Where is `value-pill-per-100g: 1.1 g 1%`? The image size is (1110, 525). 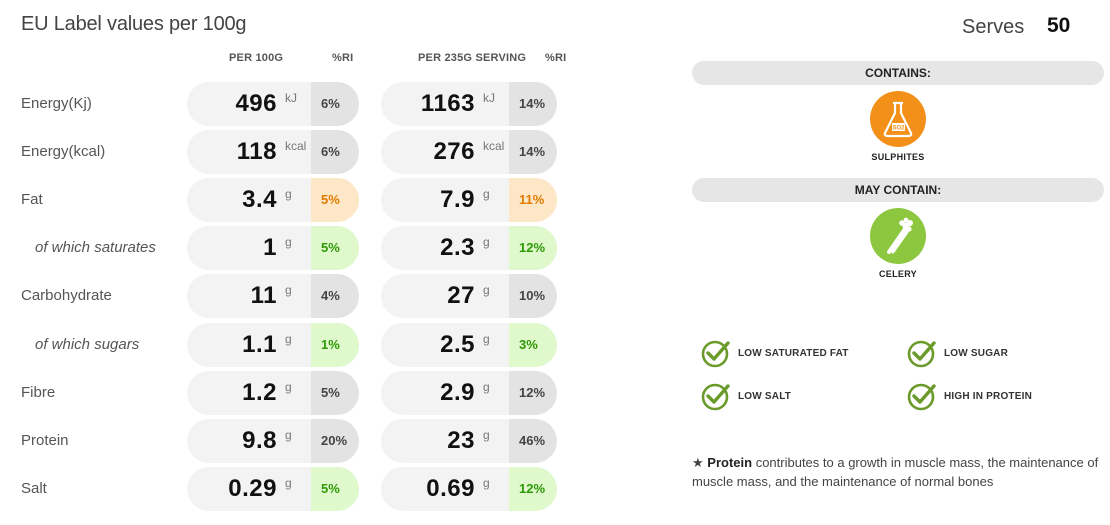 value-pill-per-100g: 1.1 g 1% is located at coordinates (273, 345).